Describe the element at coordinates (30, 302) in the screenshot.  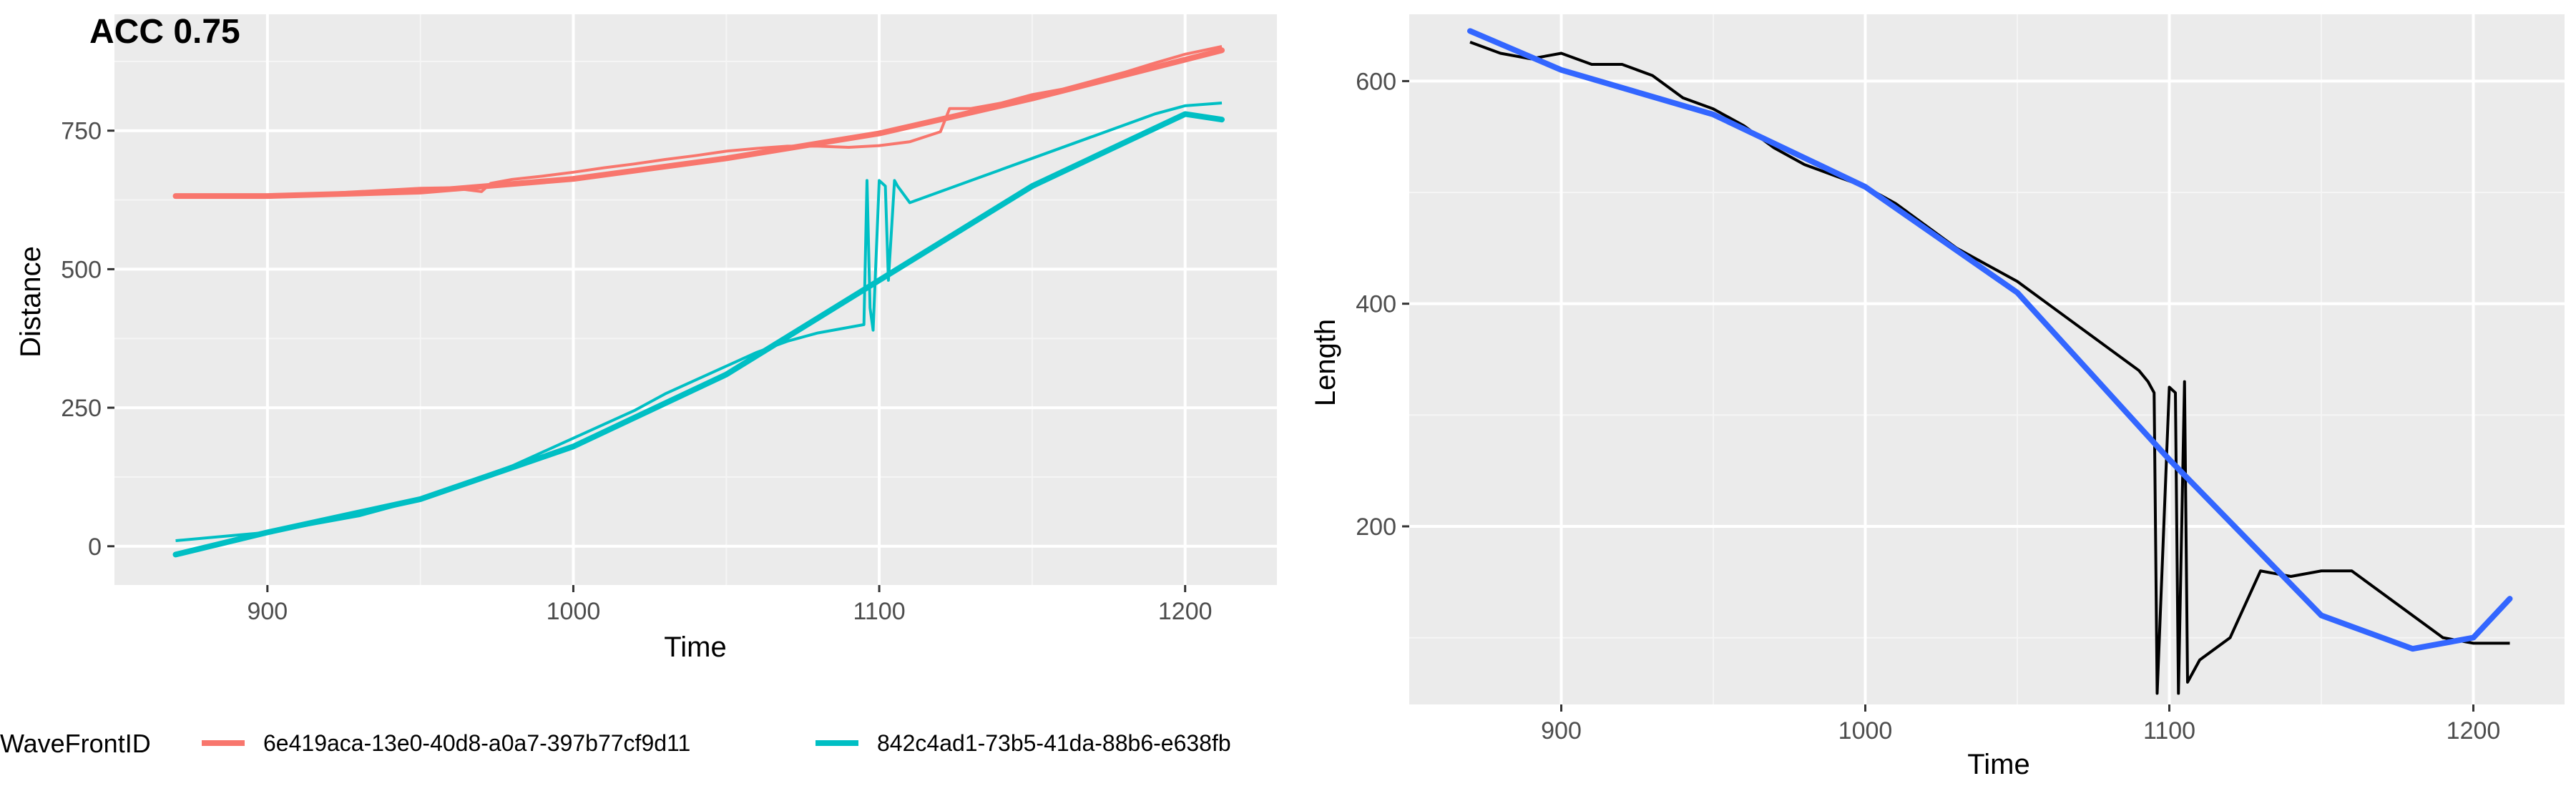
I see `y-axis-label: Distance` at that location.